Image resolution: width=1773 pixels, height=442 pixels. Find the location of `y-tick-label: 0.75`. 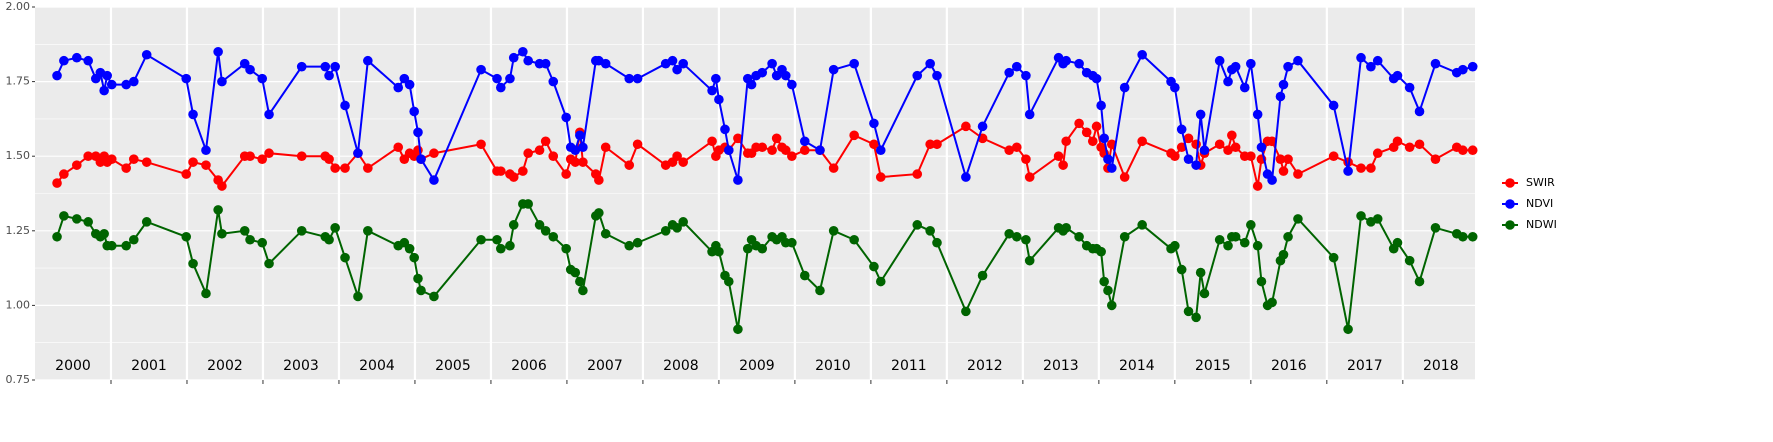

y-tick-label: 0.75 is located at coordinates (18, 379).